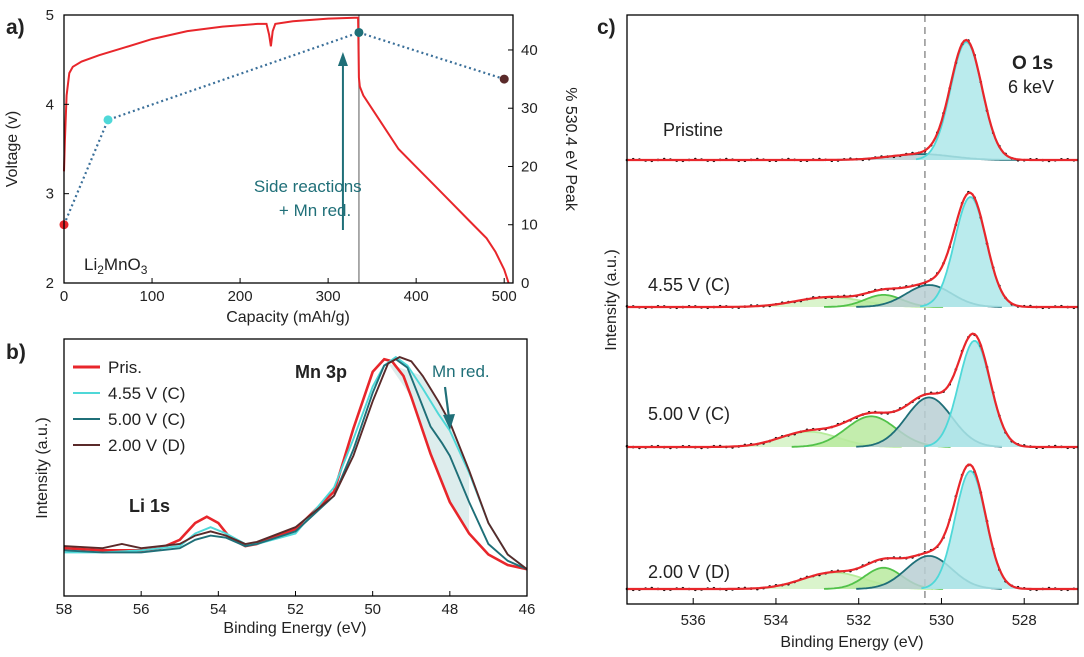 The height and width of the screenshot is (657, 1084). Describe the element at coordinates (525, 283) in the screenshot. I see `y2-tick-label: 0` at that location.